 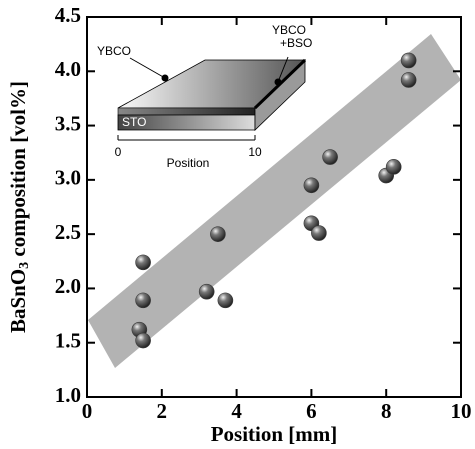 What do you see at coordinates (68, 178) in the screenshot?
I see `y-tick-label: 3.0` at bounding box center [68, 178].